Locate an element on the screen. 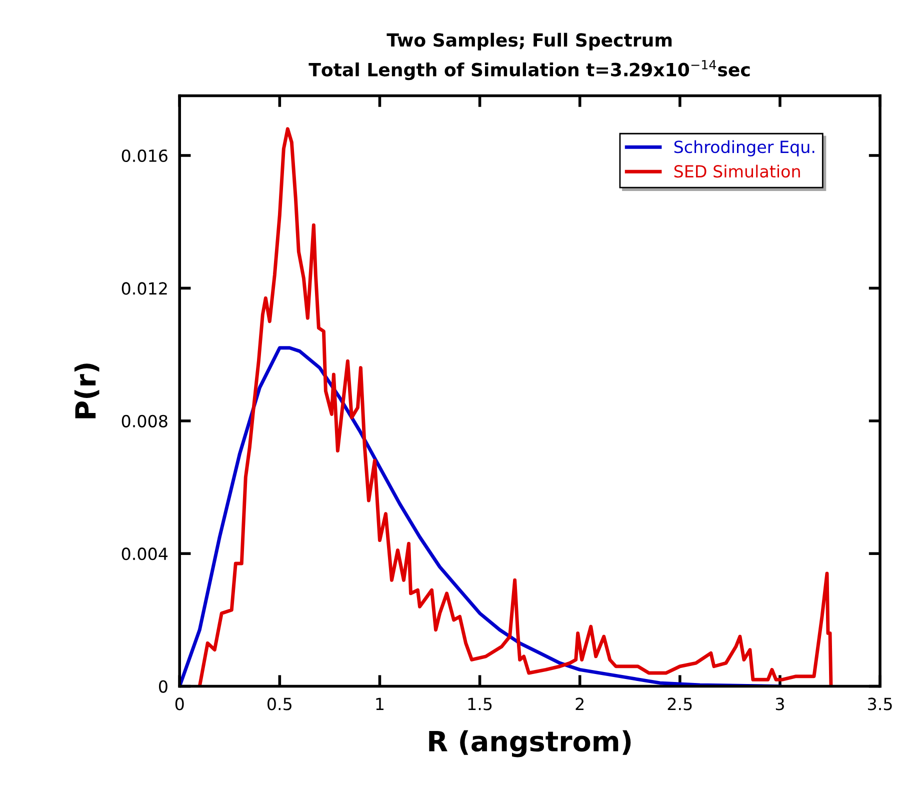 The height and width of the screenshot is (798, 898). y-axis-title: P(r) is located at coordinates (87, 391).